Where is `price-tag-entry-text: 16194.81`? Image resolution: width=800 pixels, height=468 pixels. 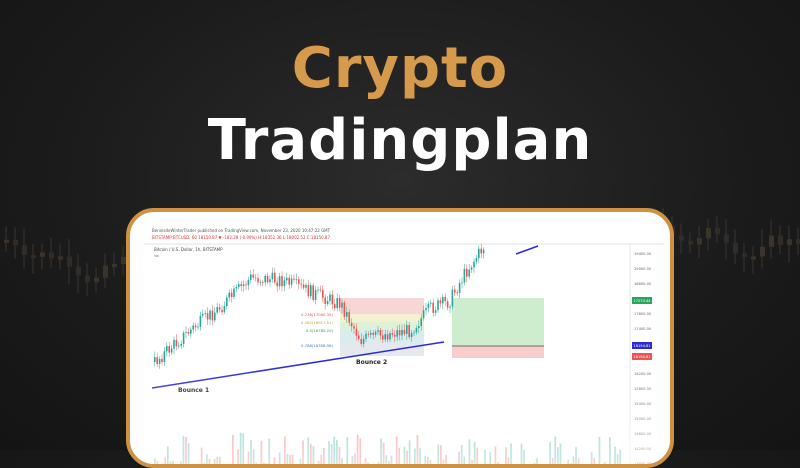 price-tag-entry-text: 16194.81 is located at coordinates (641, 346).